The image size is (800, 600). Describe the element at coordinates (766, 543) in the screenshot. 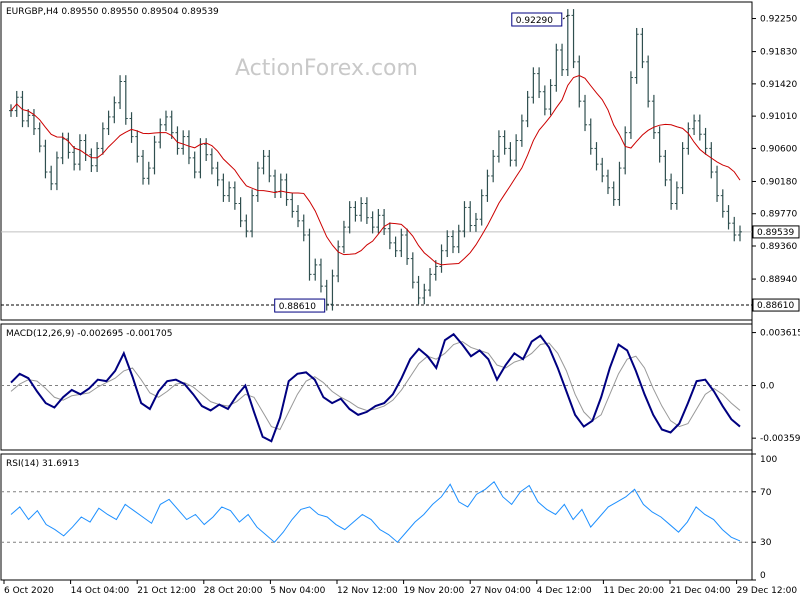

I see `rsi-tick-label: 30` at that location.